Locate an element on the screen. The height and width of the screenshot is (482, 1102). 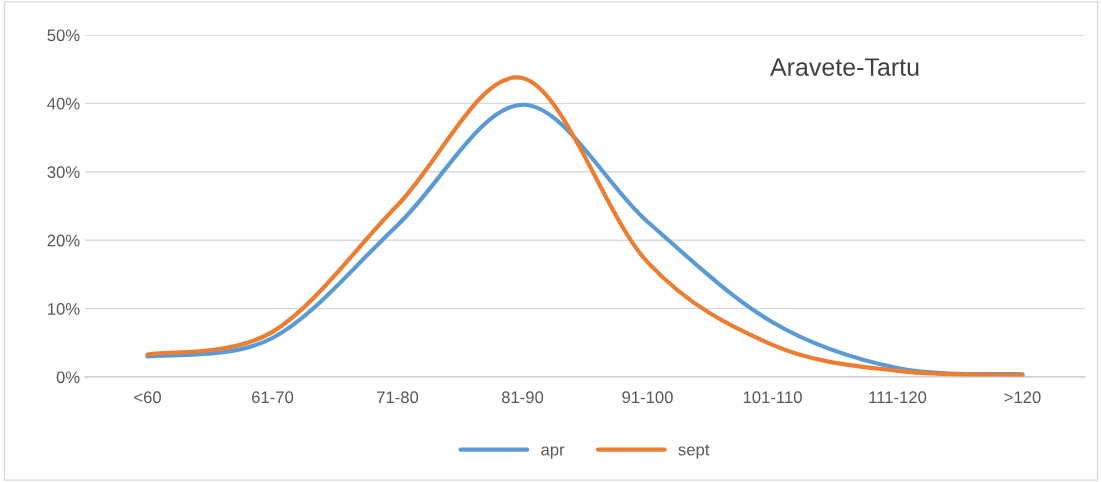
text: Aravete-Tartu is located at coordinates (844, 67).